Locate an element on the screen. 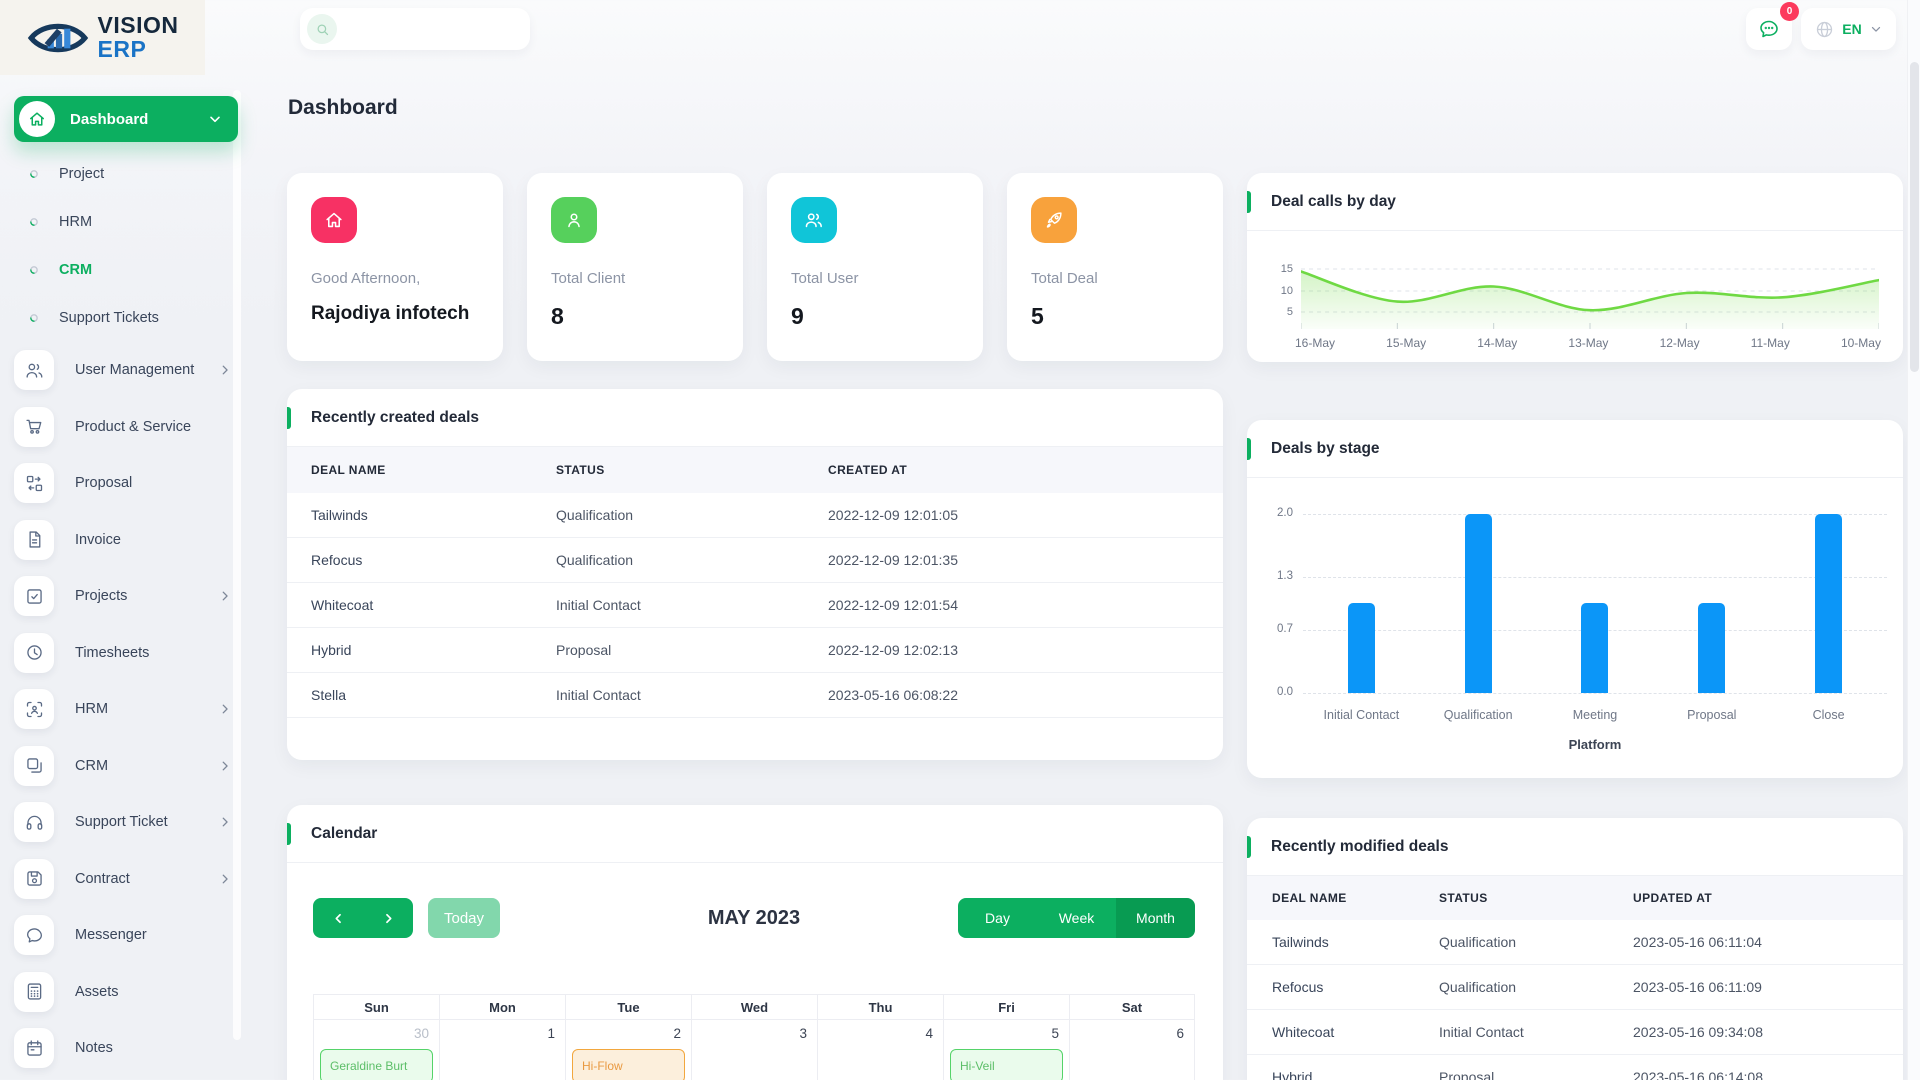 This screenshot has height=1080, width=1920. language-selector: EN is located at coordinates (1848, 29).